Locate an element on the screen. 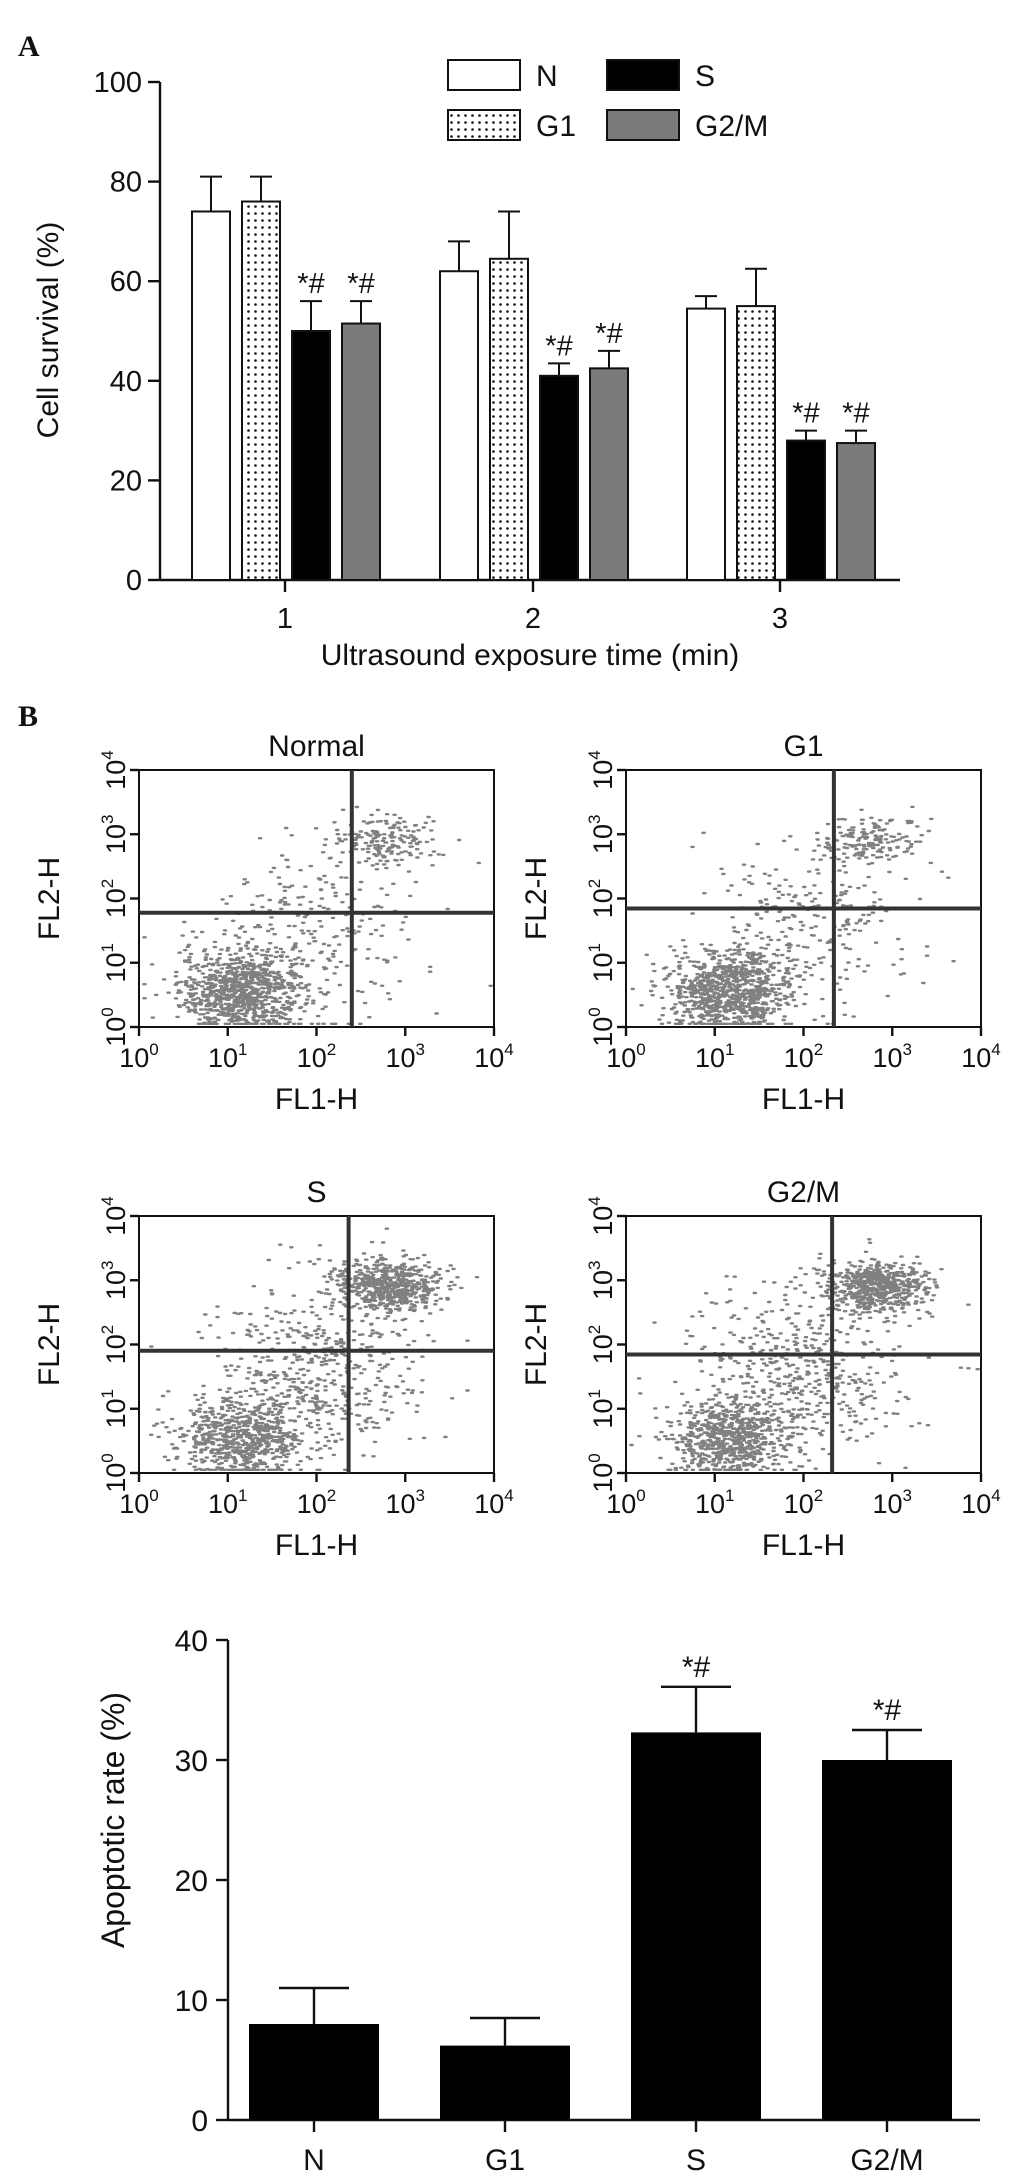 Image resolution: width=1033 pixels, height=2183 pixels. x-tick-label: 1 is located at coordinates (285, 619).